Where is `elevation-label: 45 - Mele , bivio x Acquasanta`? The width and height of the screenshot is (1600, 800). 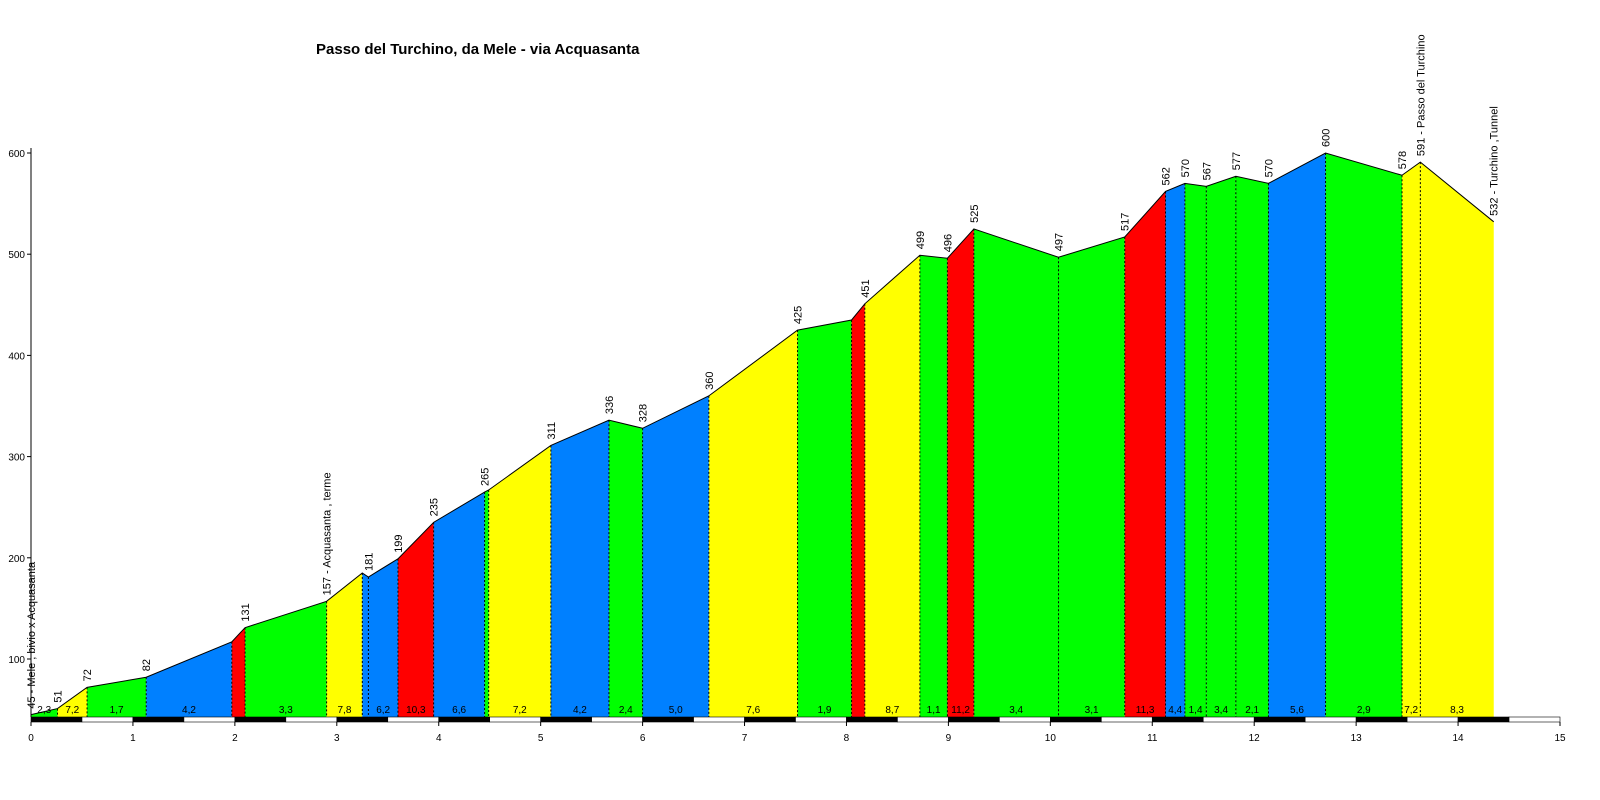
elevation-label: 45 - Mele , bivio x Acquasanta is located at coordinates (32, 635).